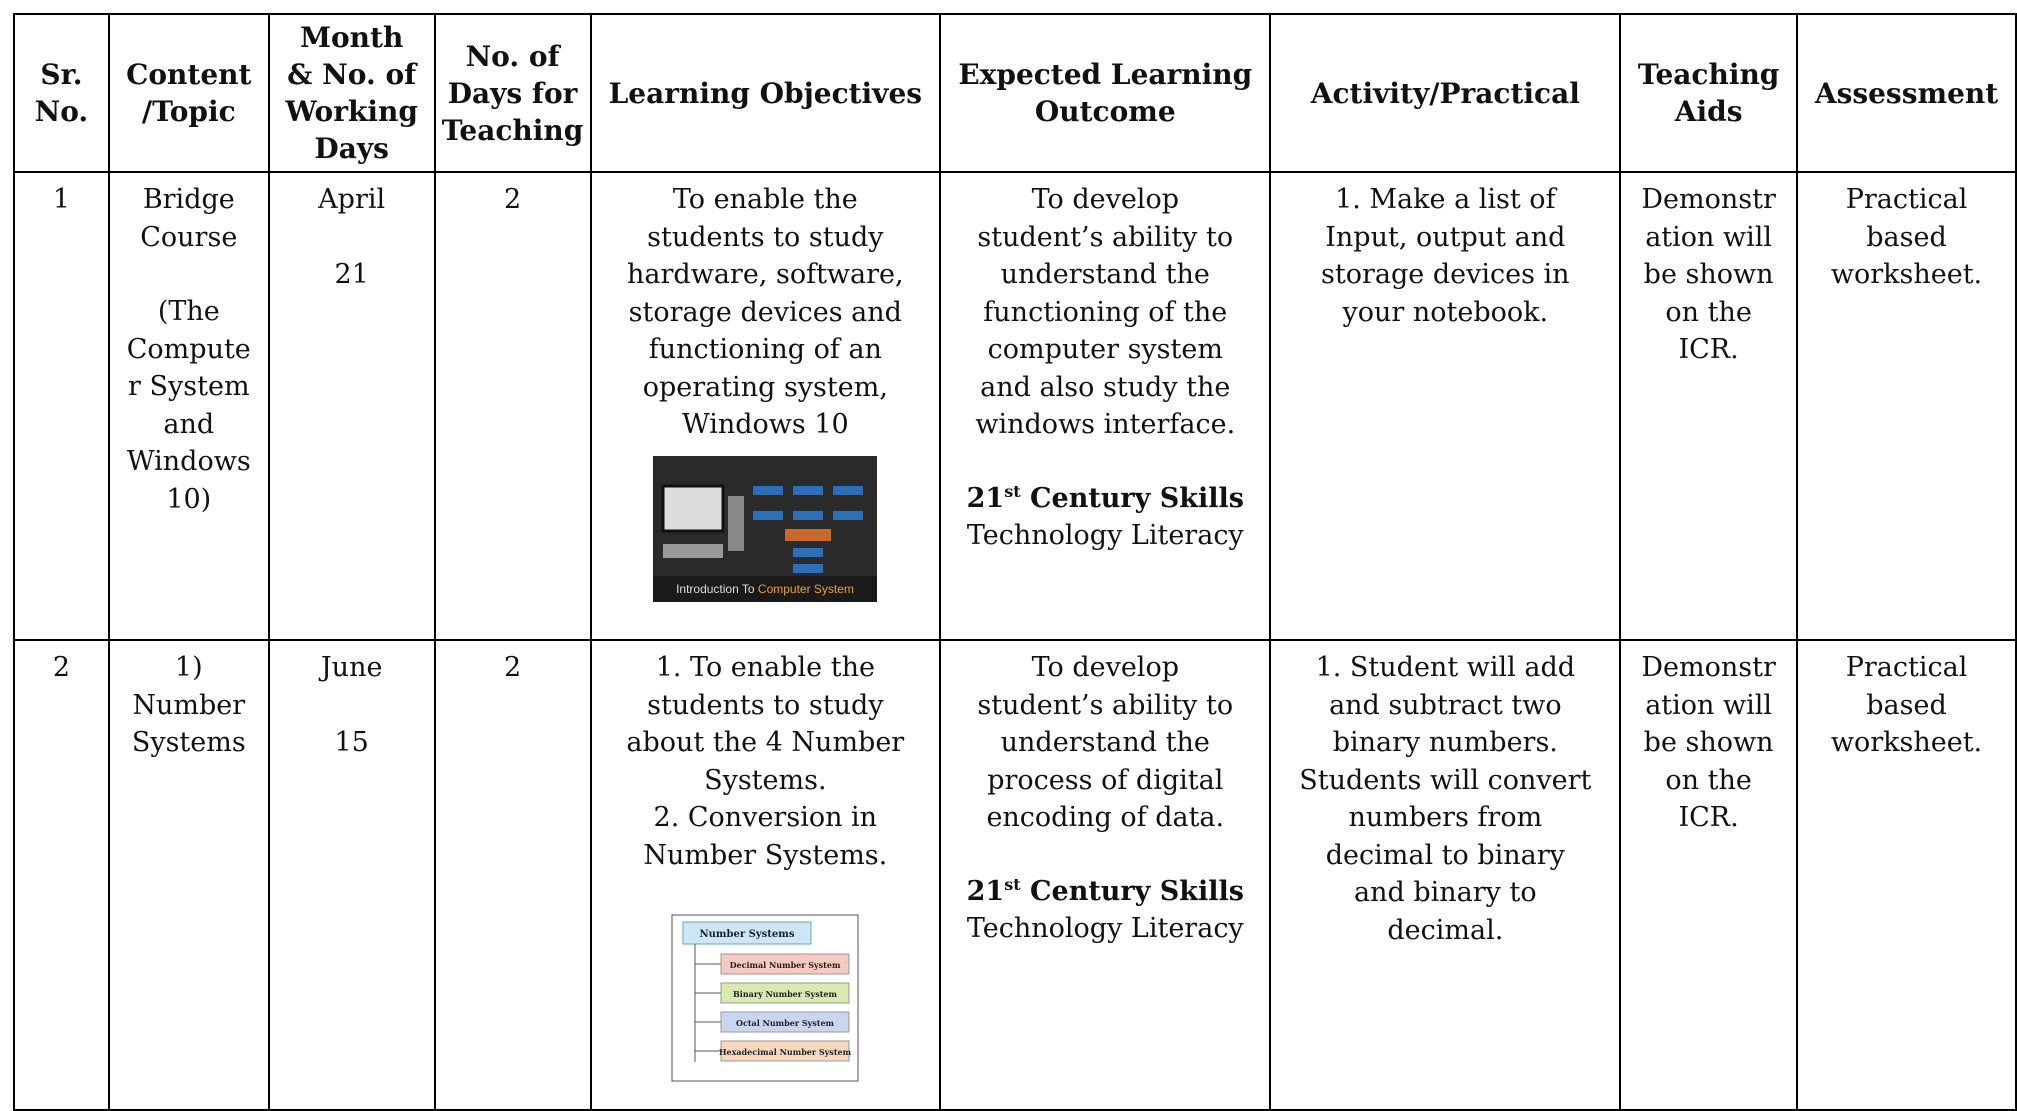 The height and width of the screenshot is (1111, 2017). What do you see at coordinates (351, 274) in the screenshot?
I see `text-line: 21` at bounding box center [351, 274].